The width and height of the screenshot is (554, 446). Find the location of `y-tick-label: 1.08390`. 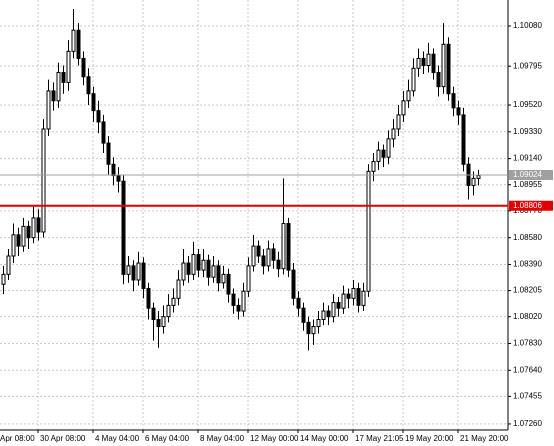

y-tick-label: 1.08390 is located at coordinates (527, 264).